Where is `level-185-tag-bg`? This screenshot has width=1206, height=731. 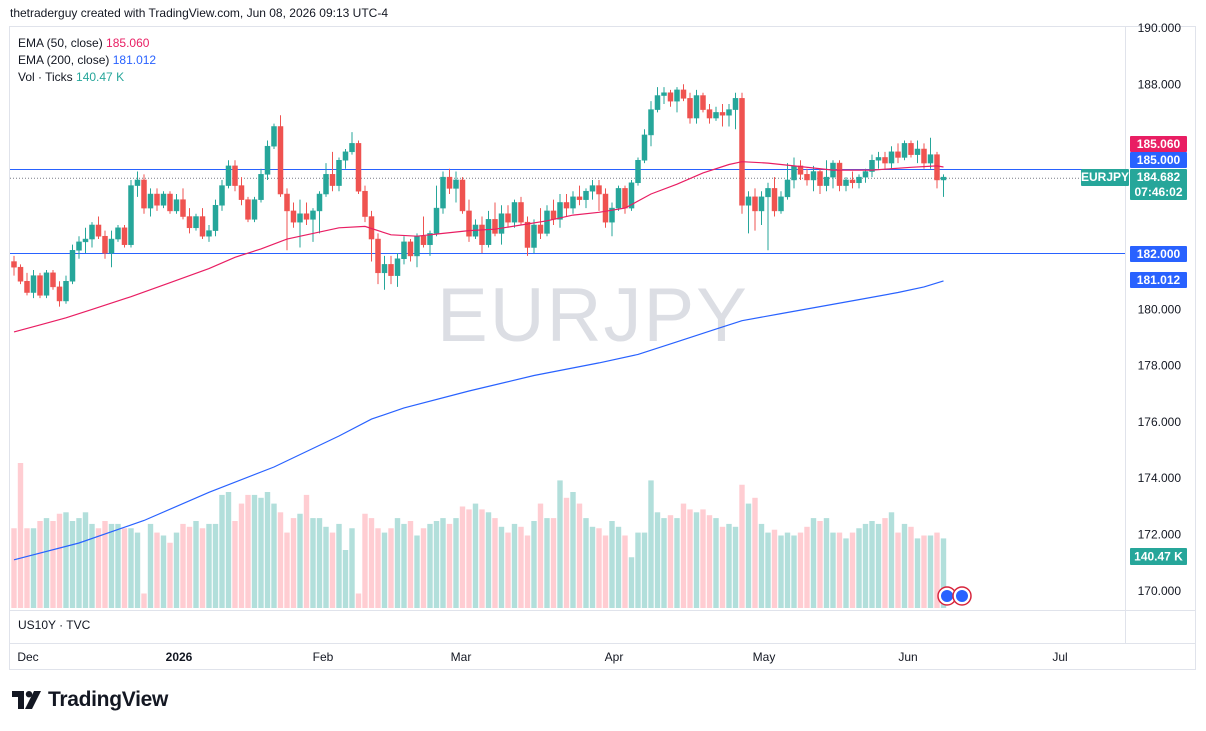
level-185-tag-bg is located at coordinates (1158, 160).